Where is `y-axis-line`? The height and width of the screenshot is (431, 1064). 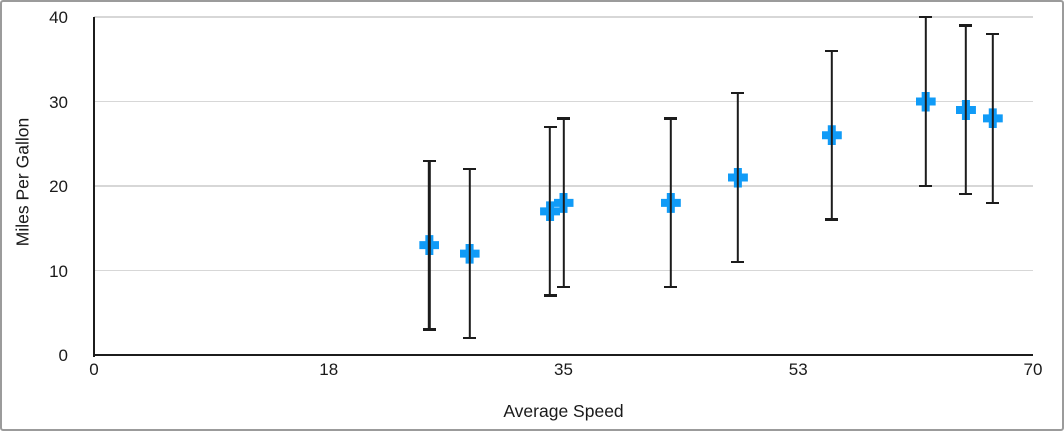
y-axis-line is located at coordinates (93, 187).